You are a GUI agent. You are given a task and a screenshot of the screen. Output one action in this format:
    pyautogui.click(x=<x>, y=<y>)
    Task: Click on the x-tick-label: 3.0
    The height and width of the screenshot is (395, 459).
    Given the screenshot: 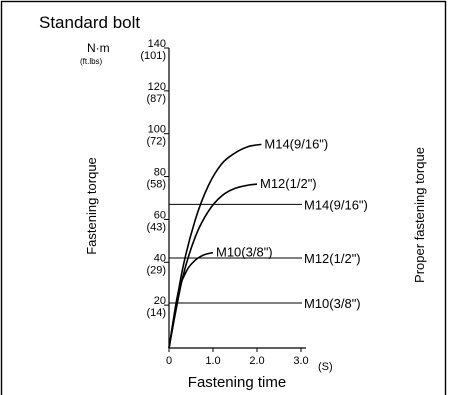 What is the action you would take?
    pyautogui.click(x=300, y=361)
    